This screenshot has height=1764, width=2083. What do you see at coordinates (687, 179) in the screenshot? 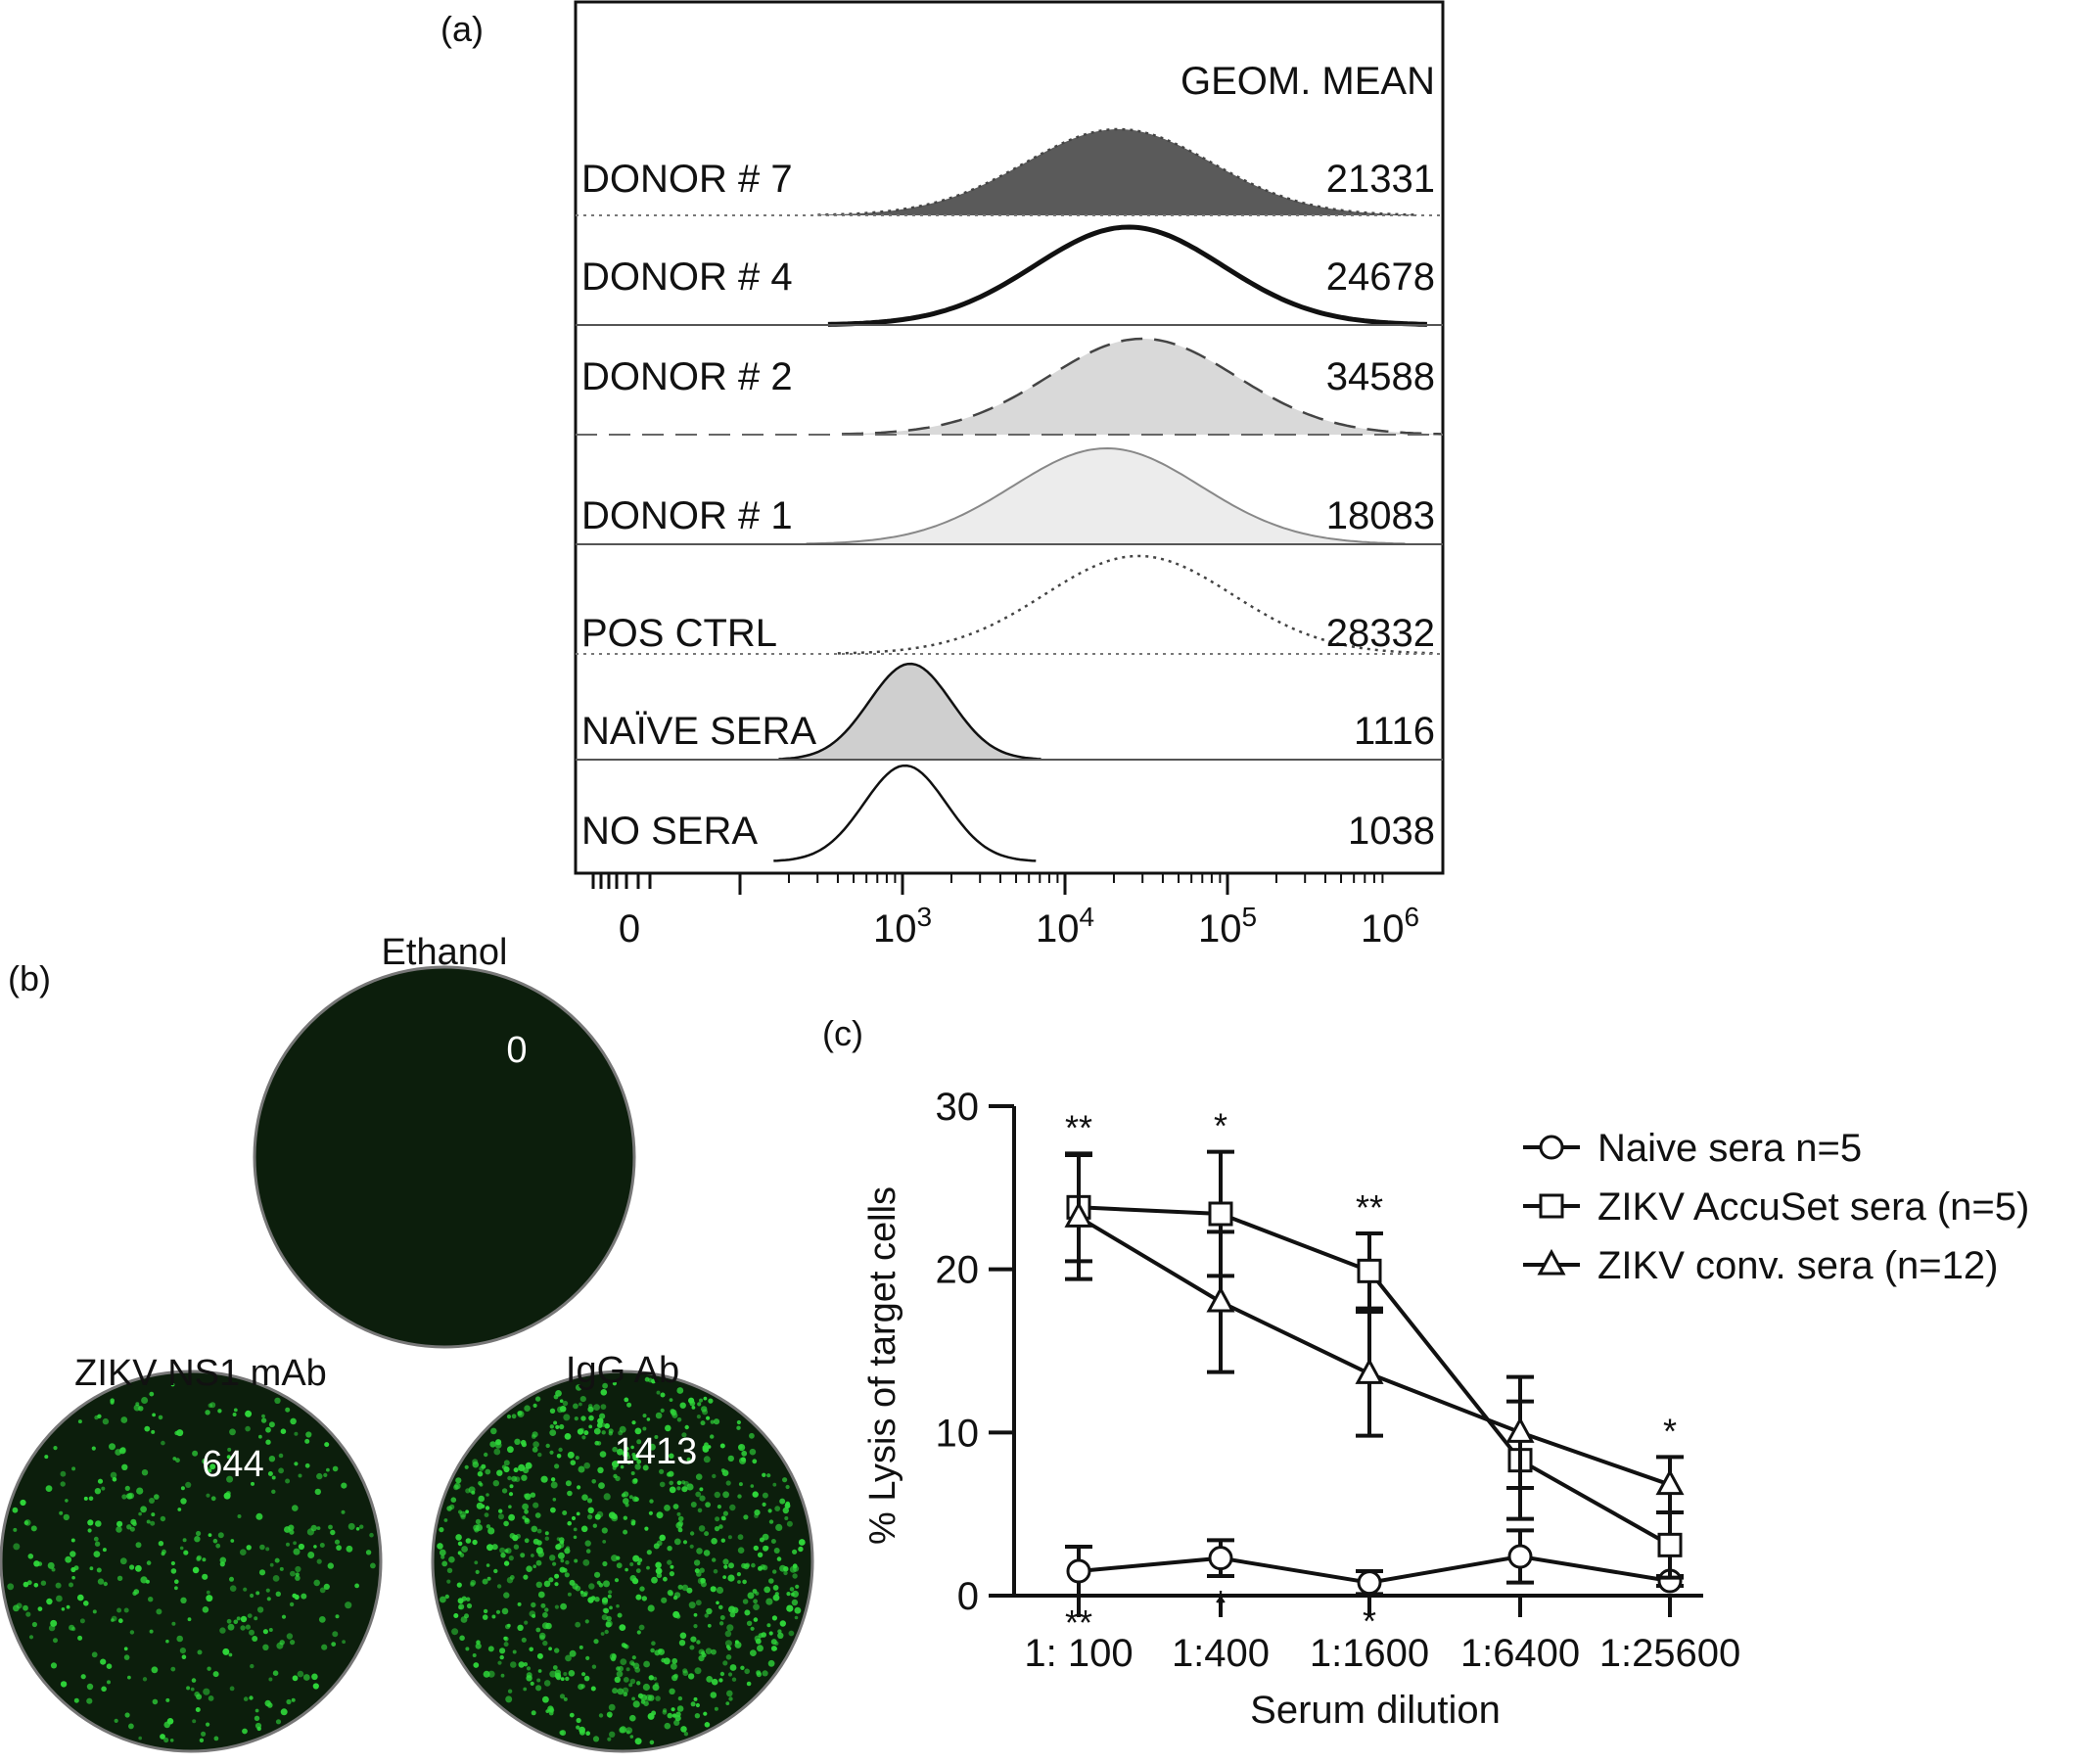
I see `histogram-label: DONOR # 7` at bounding box center [687, 179].